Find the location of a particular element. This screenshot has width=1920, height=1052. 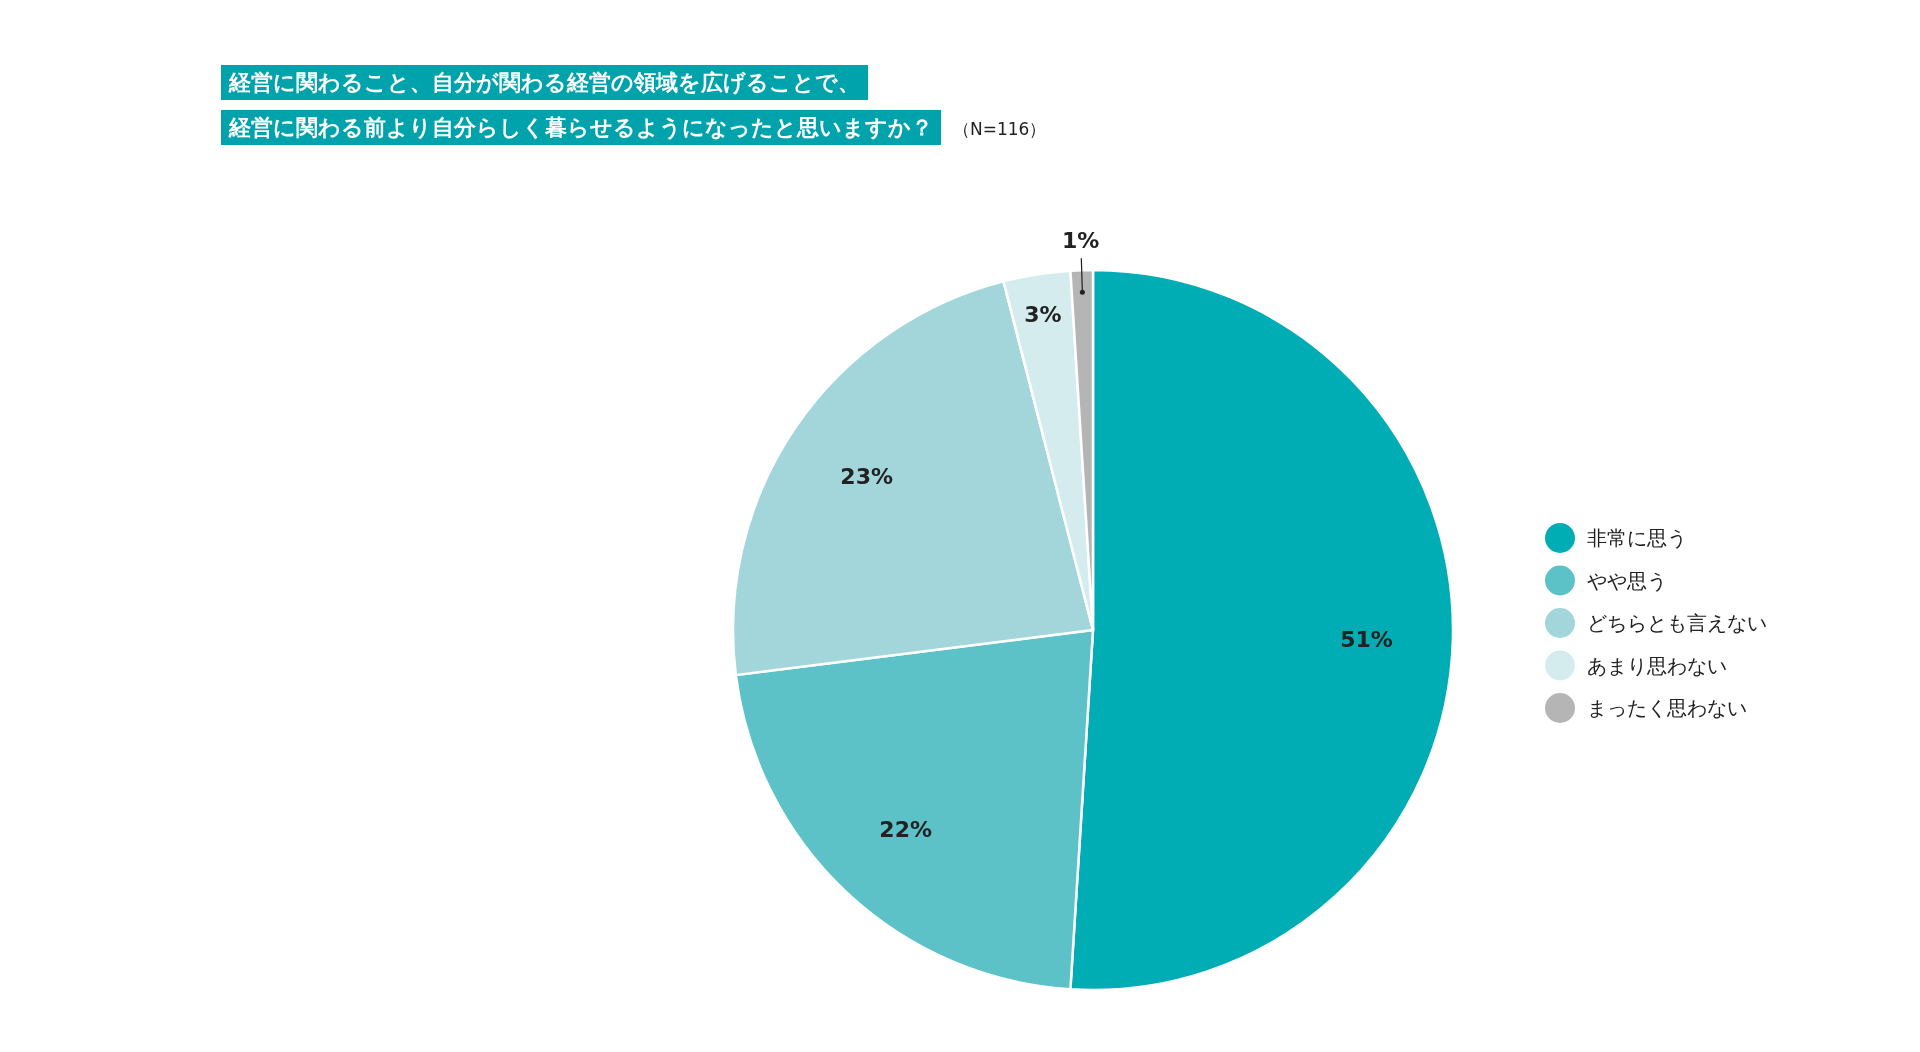

data-label: 22% is located at coordinates (906, 830).